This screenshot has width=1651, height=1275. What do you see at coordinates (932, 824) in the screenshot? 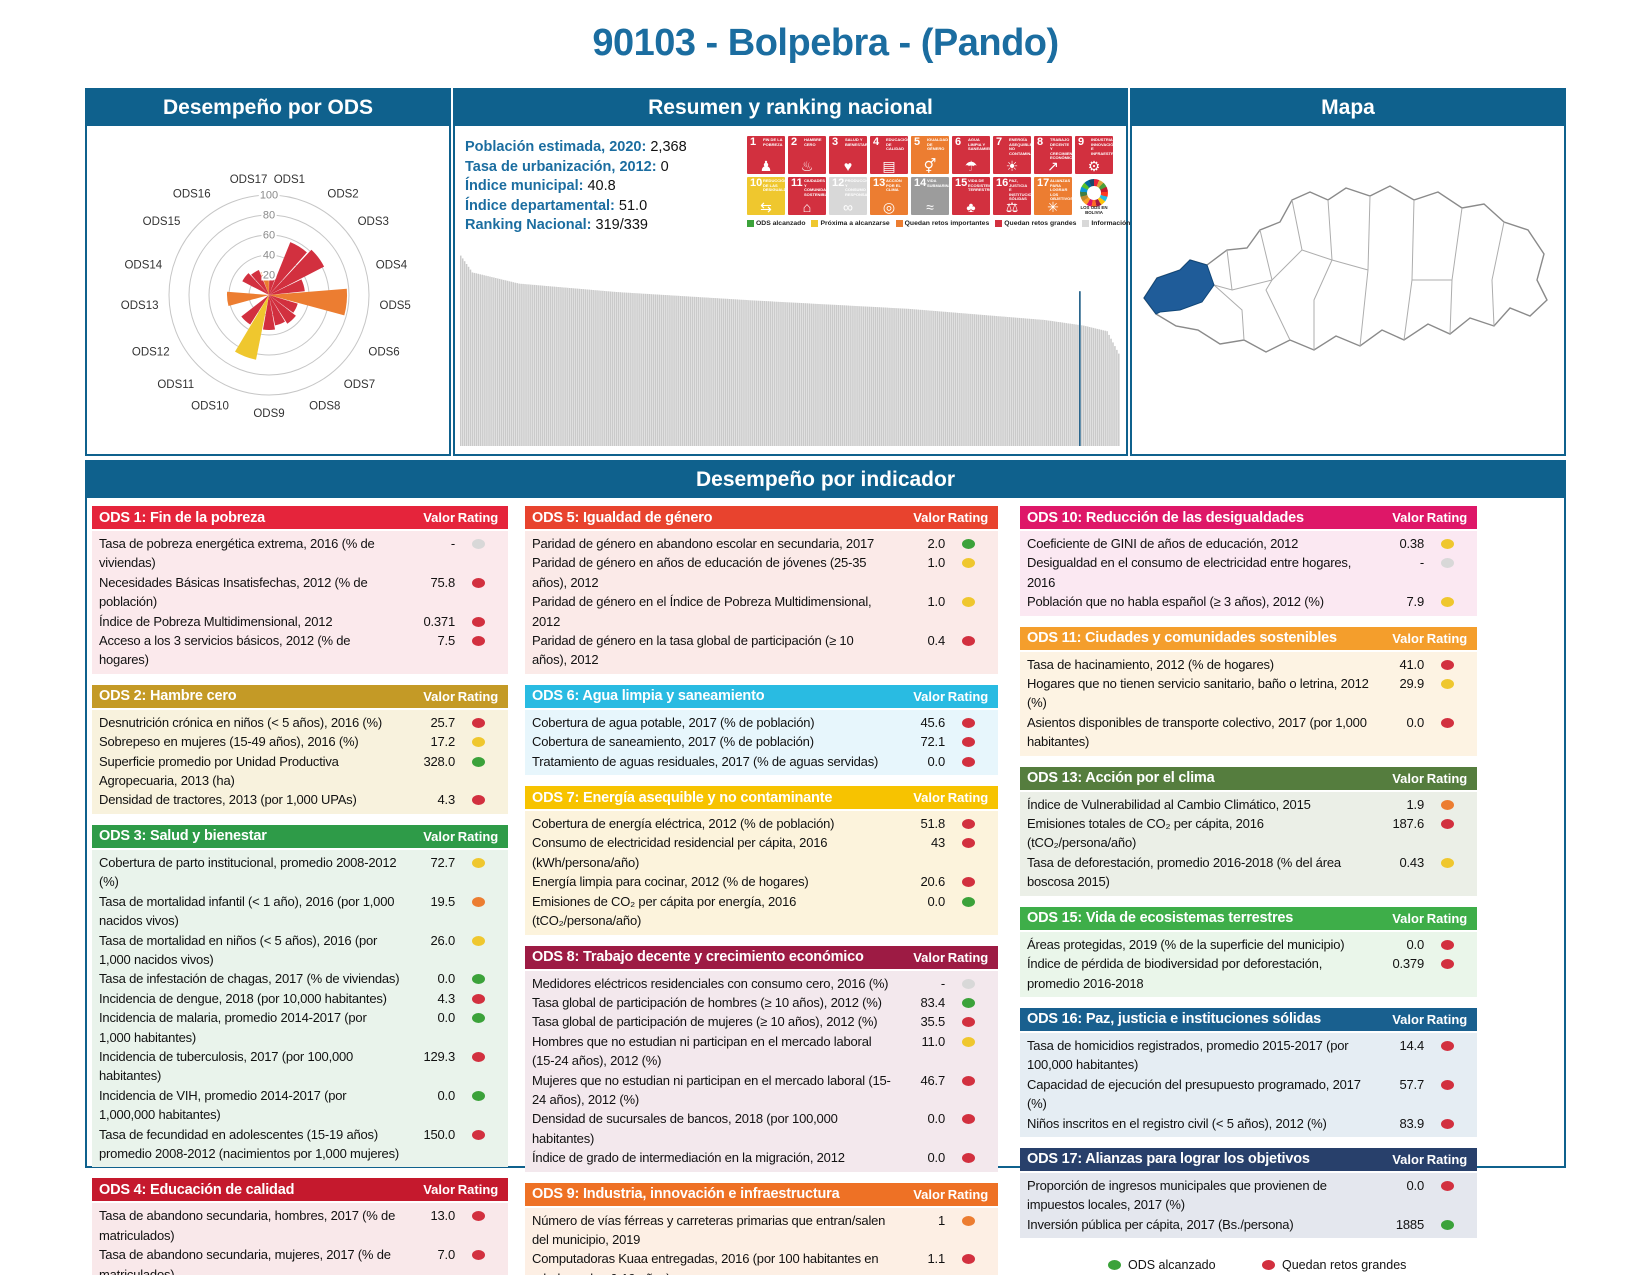
I see `indicator-value: 51.8` at bounding box center [932, 824].